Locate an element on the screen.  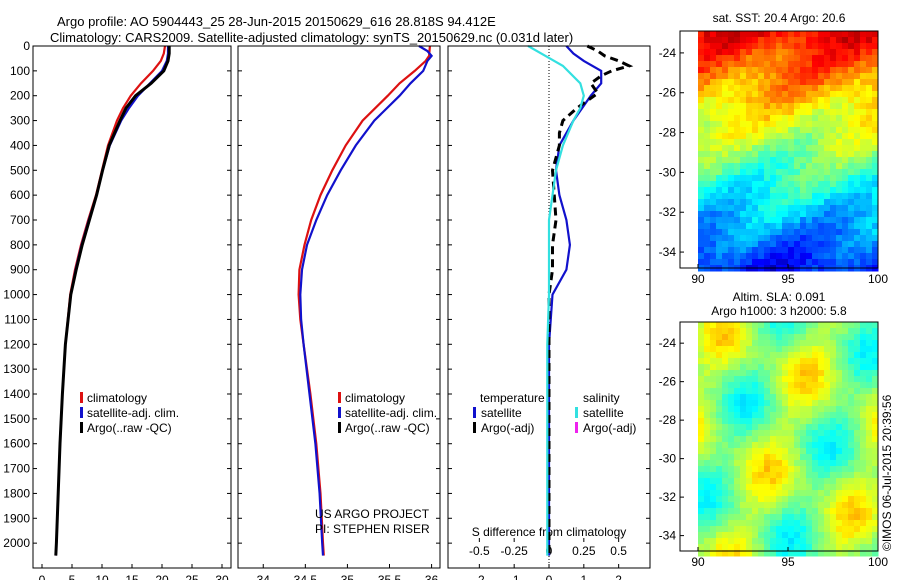
series-line-blue is located at coordinates (575, 300).